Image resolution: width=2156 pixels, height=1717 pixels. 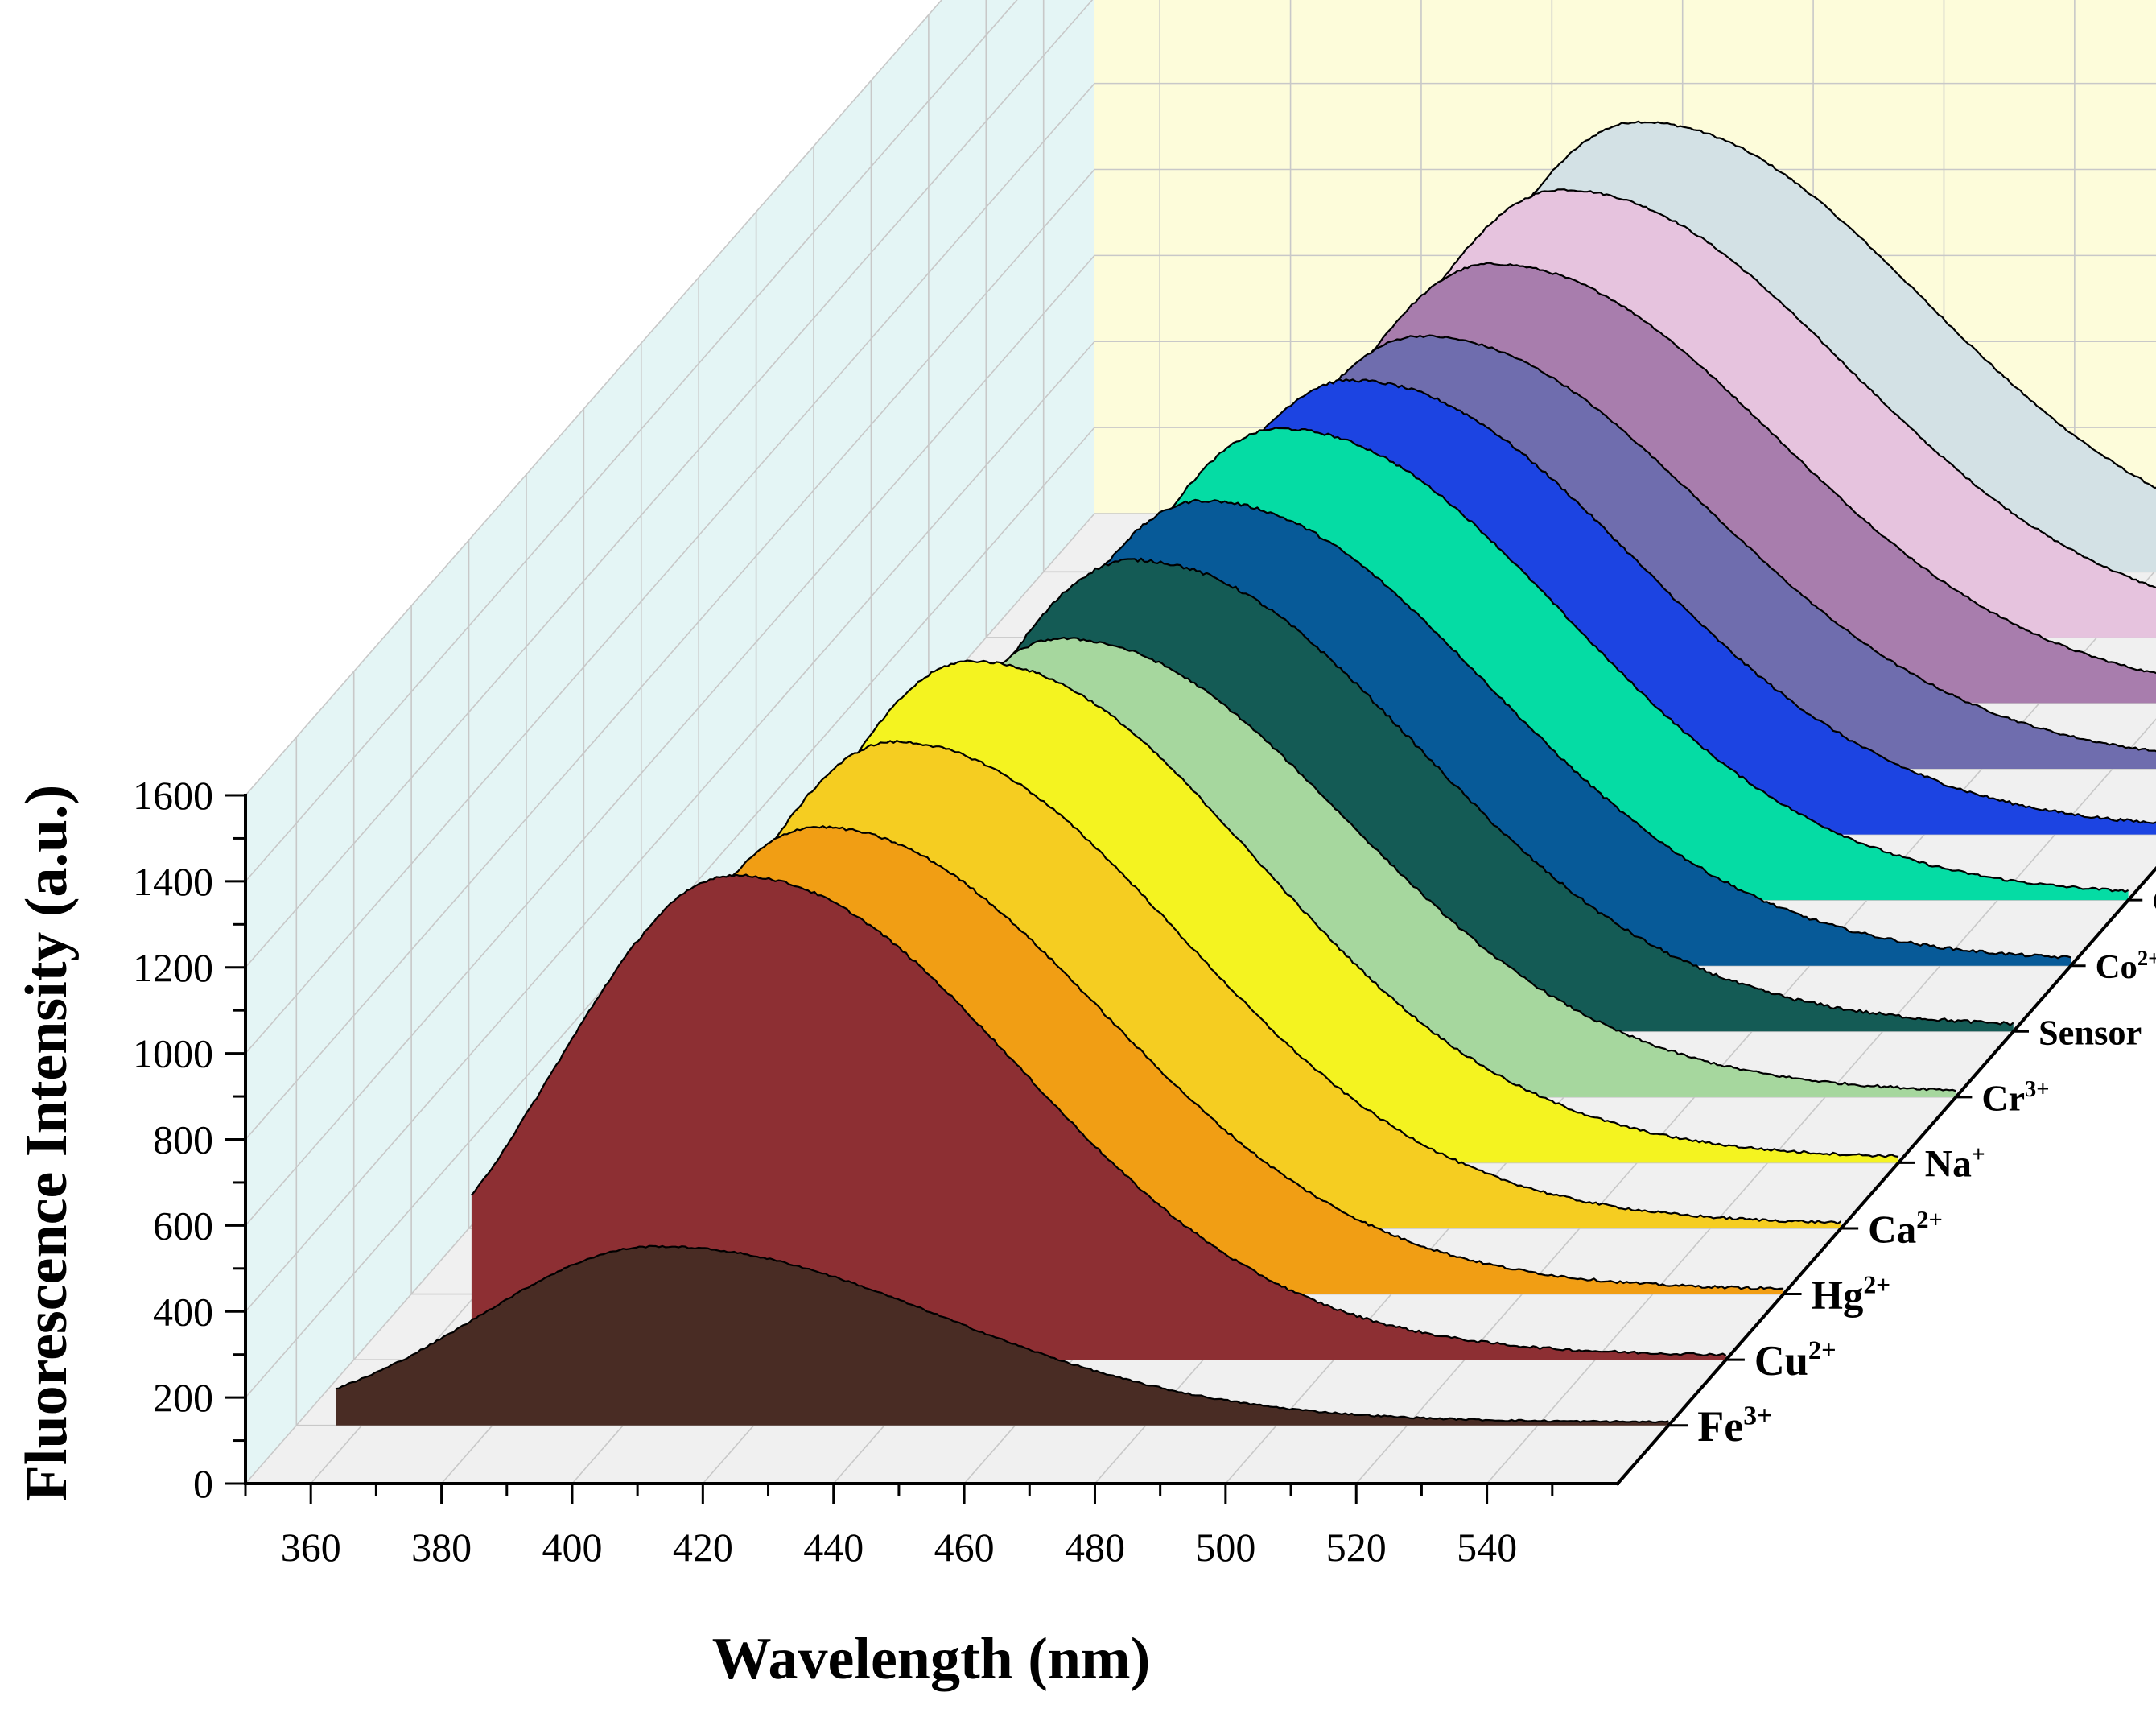 I want to click on y-tick-label: 400, so click(x=183, y=1312).